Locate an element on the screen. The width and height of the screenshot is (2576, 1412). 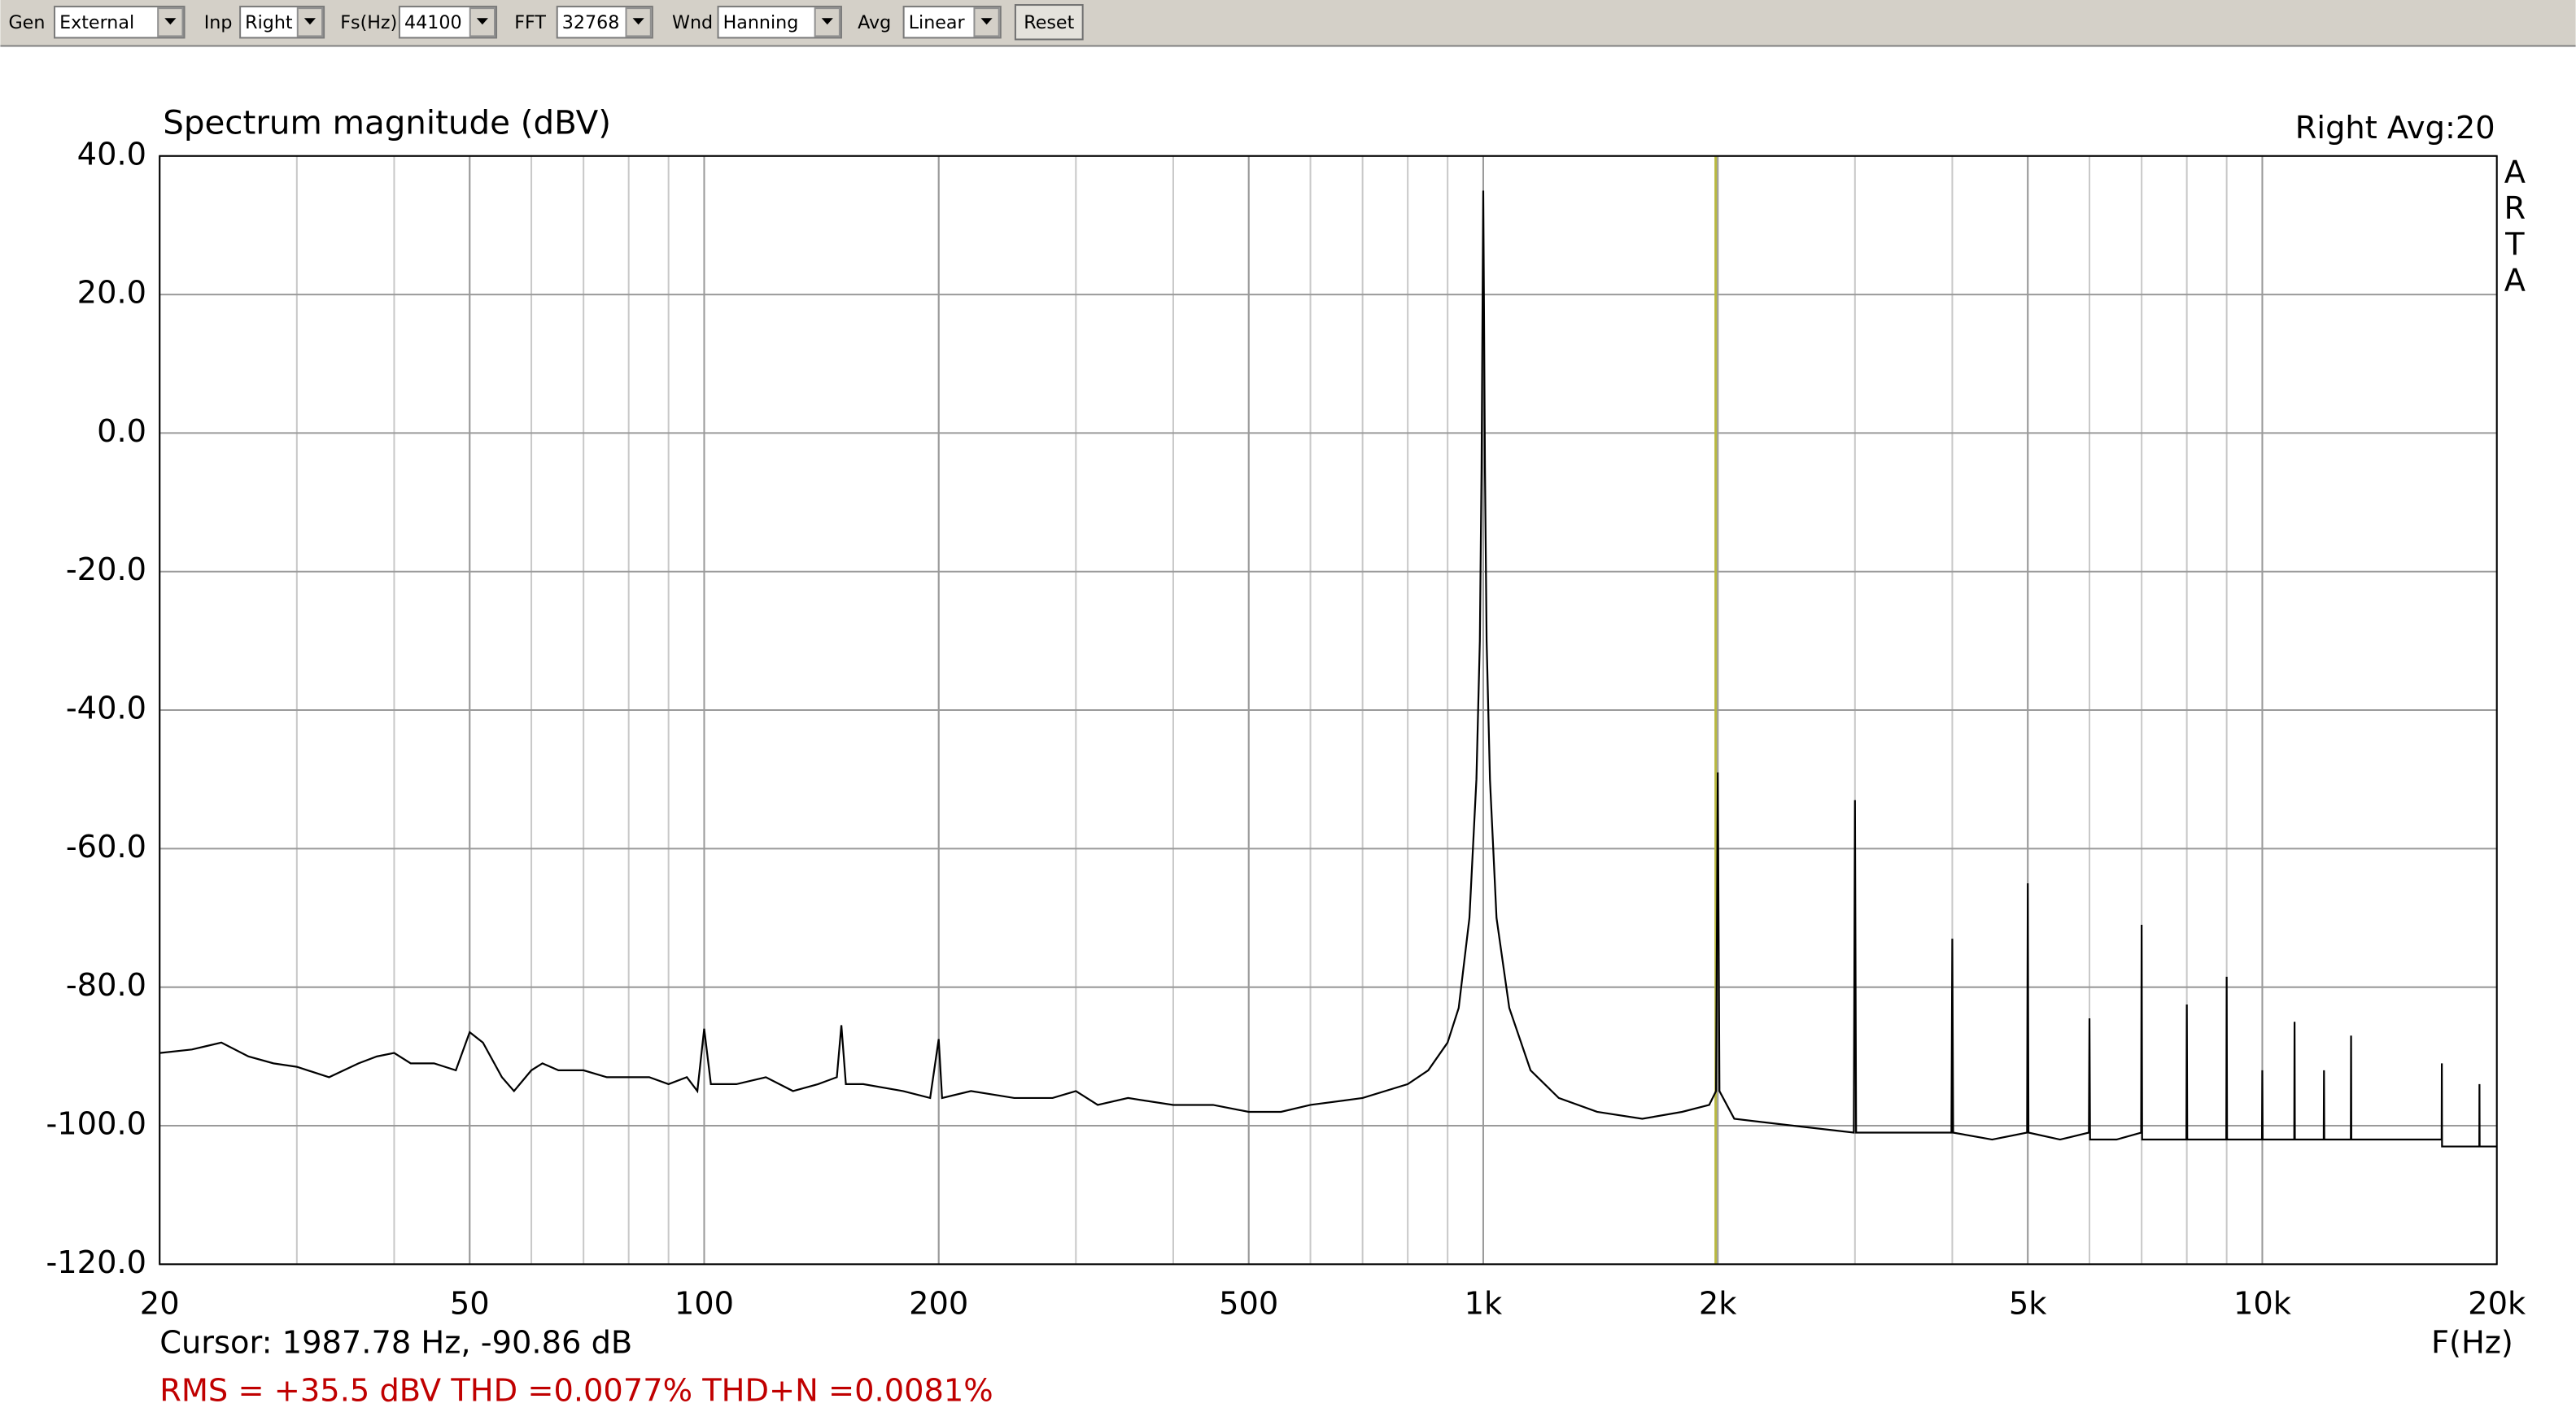
cursor-readout: Cursor: 1987.78 Hz, -90.86 dB is located at coordinates (395, 1343).